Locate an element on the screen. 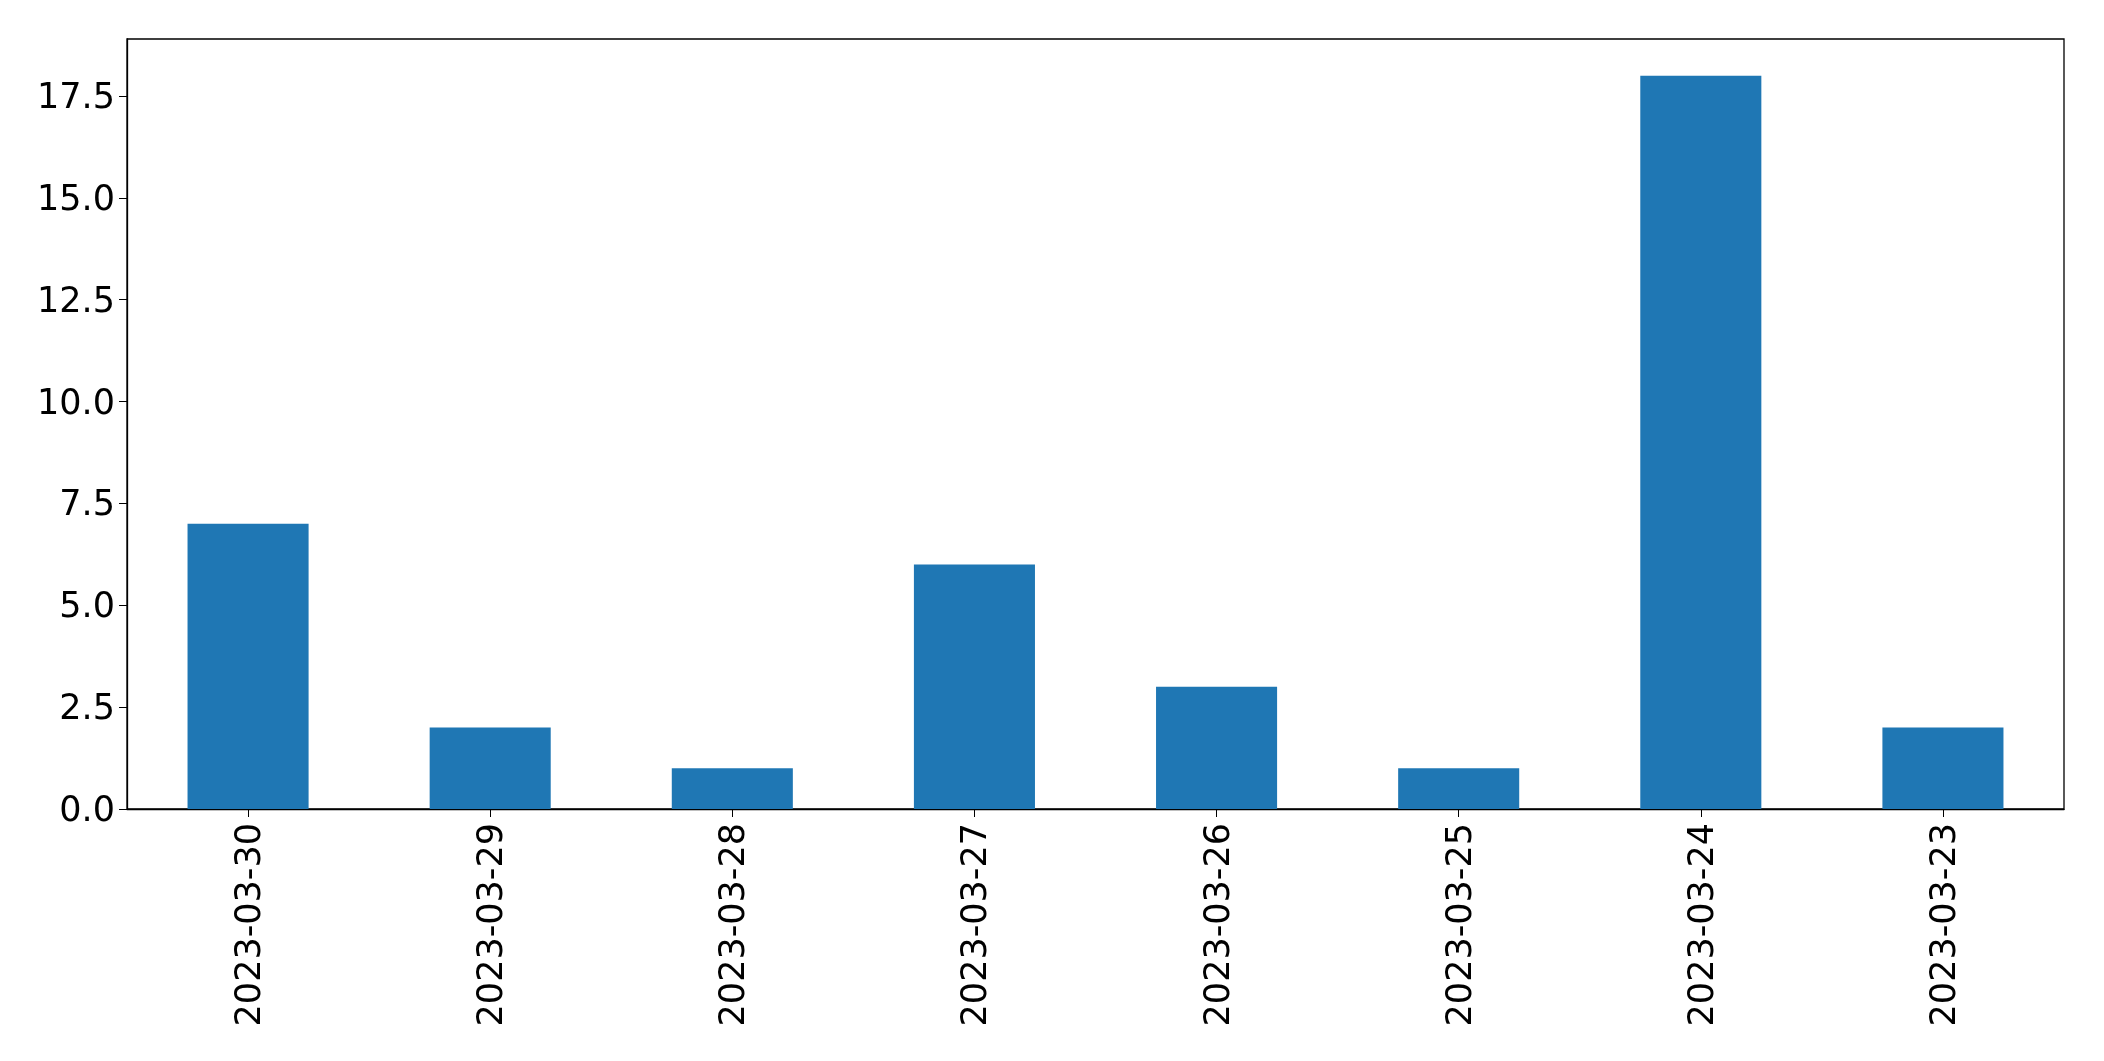 The height and width of the screenshot is (1061, 2104). y-tick-label: 15.0 is located at coordinates (76, 197).